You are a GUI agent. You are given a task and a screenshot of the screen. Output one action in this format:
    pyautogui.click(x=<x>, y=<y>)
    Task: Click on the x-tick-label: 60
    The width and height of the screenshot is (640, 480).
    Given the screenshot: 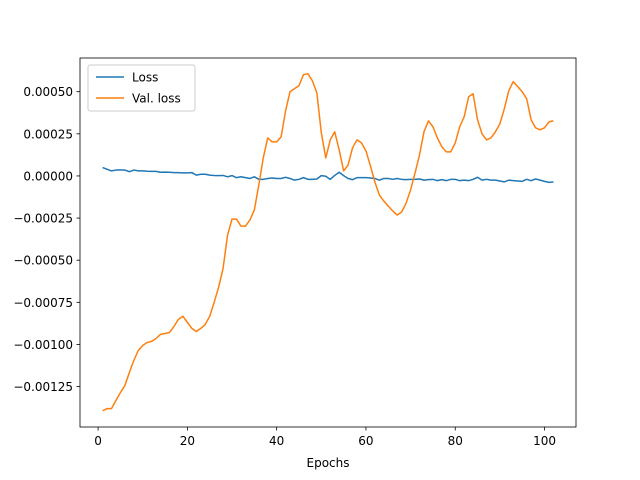 What is the action you would take?
    pyautogui.click(x=365, y=441)
    